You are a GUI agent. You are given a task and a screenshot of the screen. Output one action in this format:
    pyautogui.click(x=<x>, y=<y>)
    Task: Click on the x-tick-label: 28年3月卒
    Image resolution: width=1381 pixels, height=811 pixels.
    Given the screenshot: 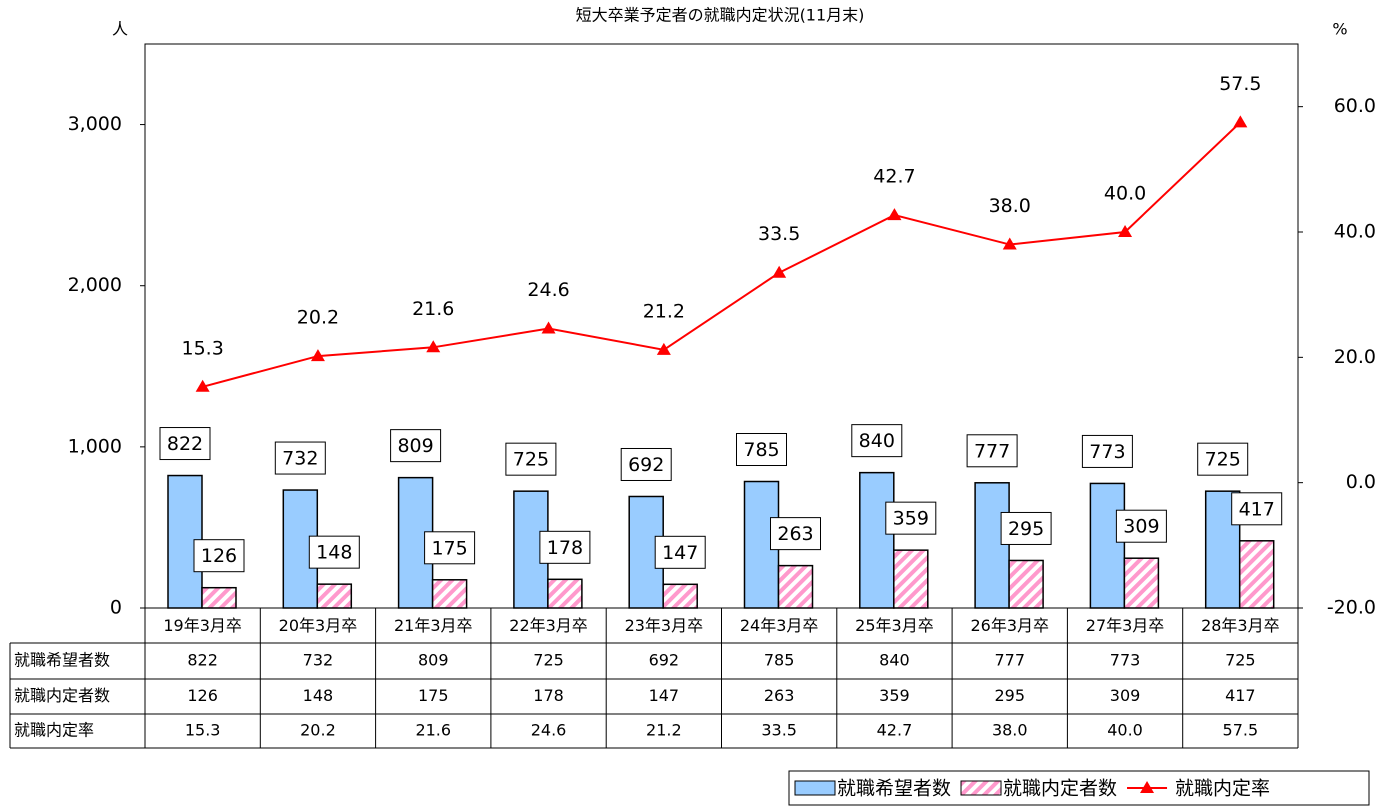 What is the action you would take?
    pyautogui.click(x=1240, y=625)
    